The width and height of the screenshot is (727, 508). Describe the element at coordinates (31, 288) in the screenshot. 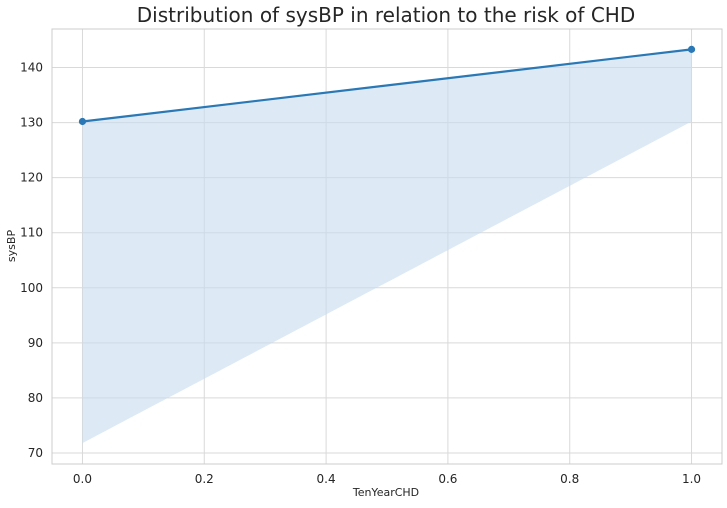

I see `y-tick-label: 100` at that location.